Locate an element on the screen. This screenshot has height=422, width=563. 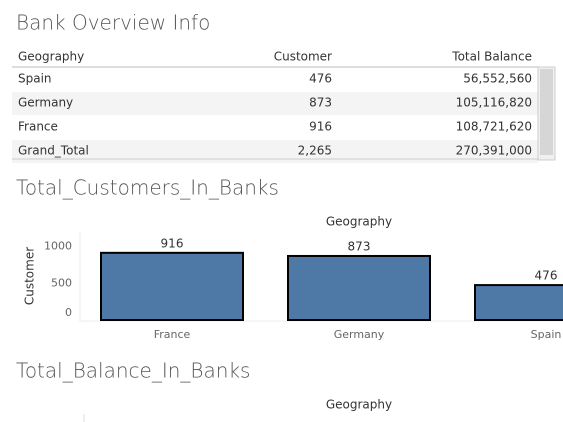
data-label: 476 is located at coordinates (546, 276).